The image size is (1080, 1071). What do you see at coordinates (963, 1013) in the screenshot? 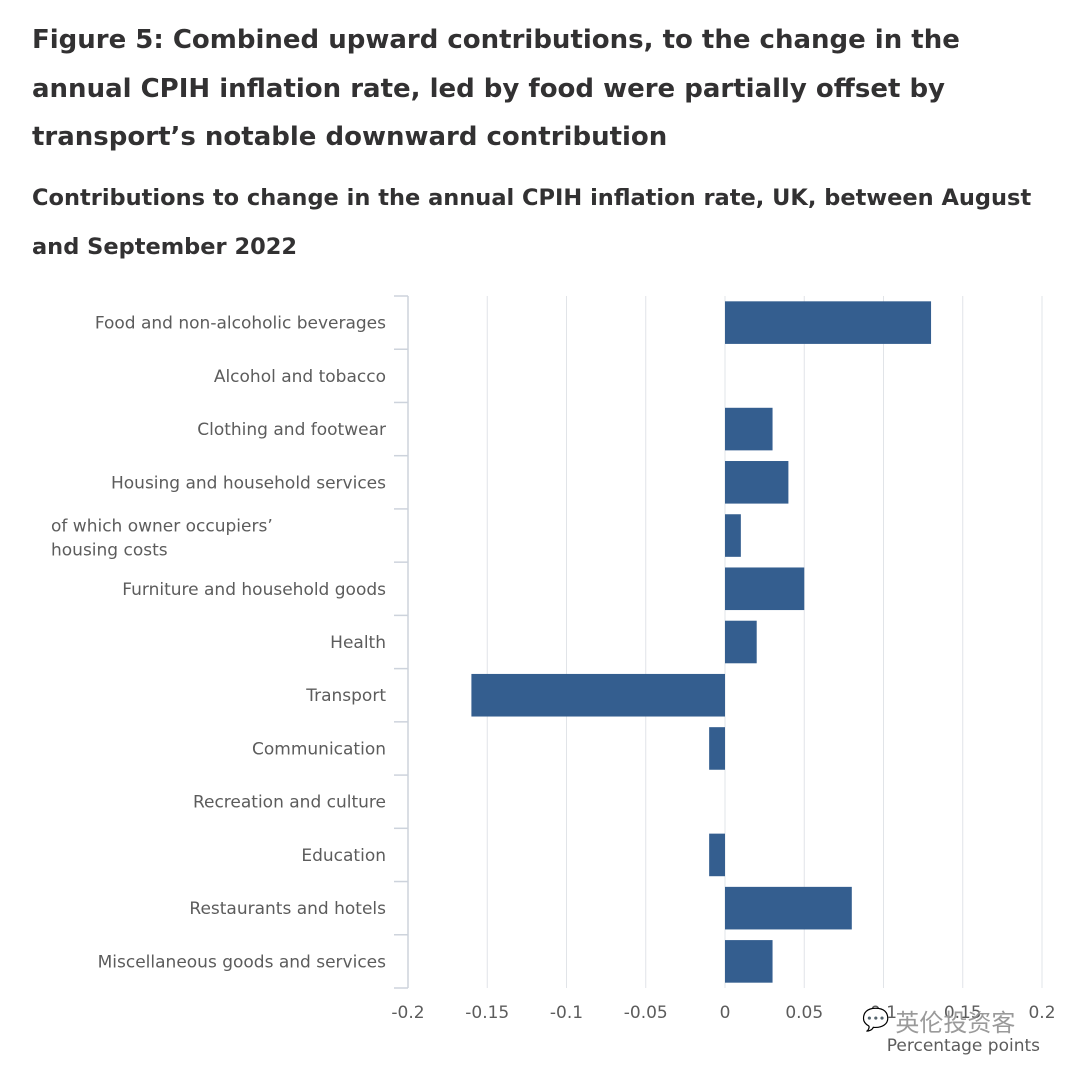
I see `tick-label: 0.15` at bounding box center [963, 1013].